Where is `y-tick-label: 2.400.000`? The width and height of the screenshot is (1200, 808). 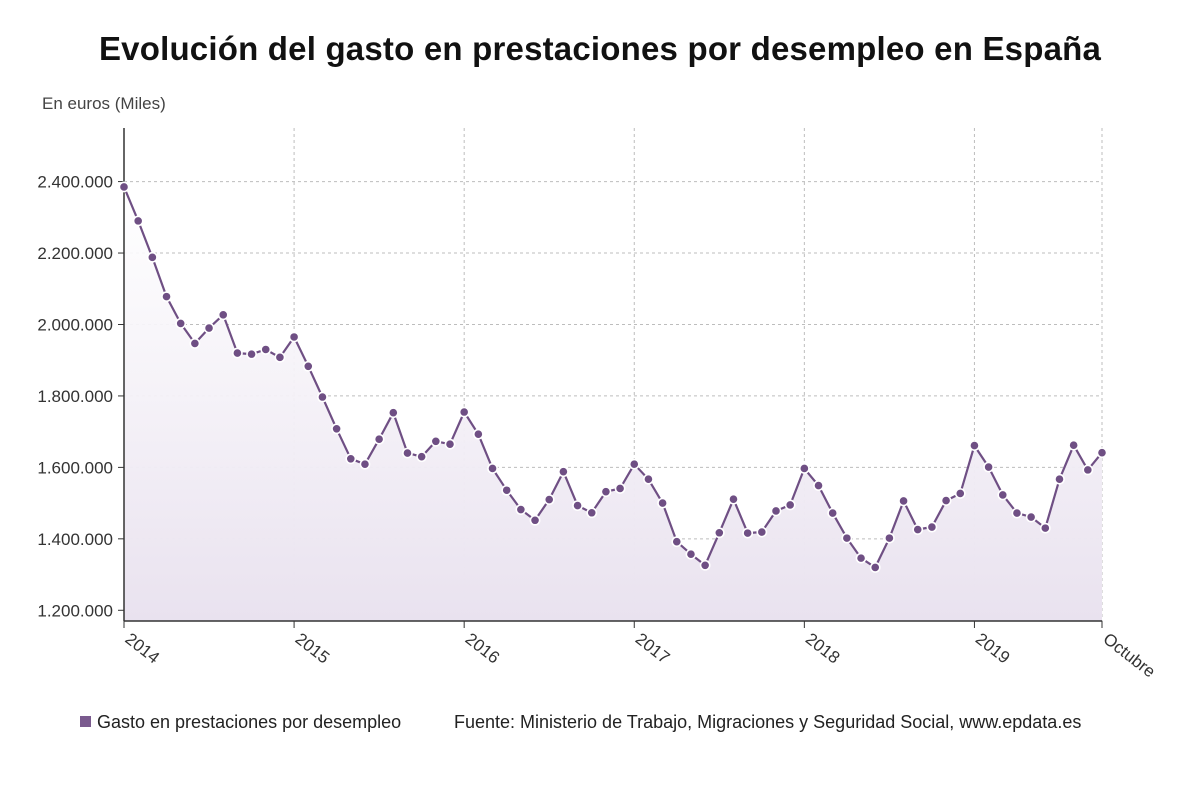
y-tick-label: 2.400.000 is located at coordinates (75, 182).